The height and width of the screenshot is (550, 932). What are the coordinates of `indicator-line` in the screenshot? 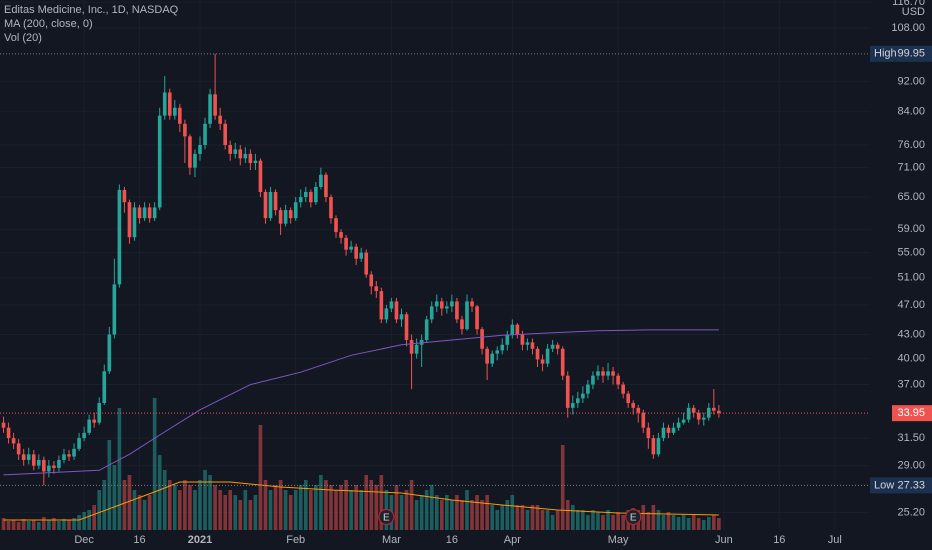 It's located at (361, 501).